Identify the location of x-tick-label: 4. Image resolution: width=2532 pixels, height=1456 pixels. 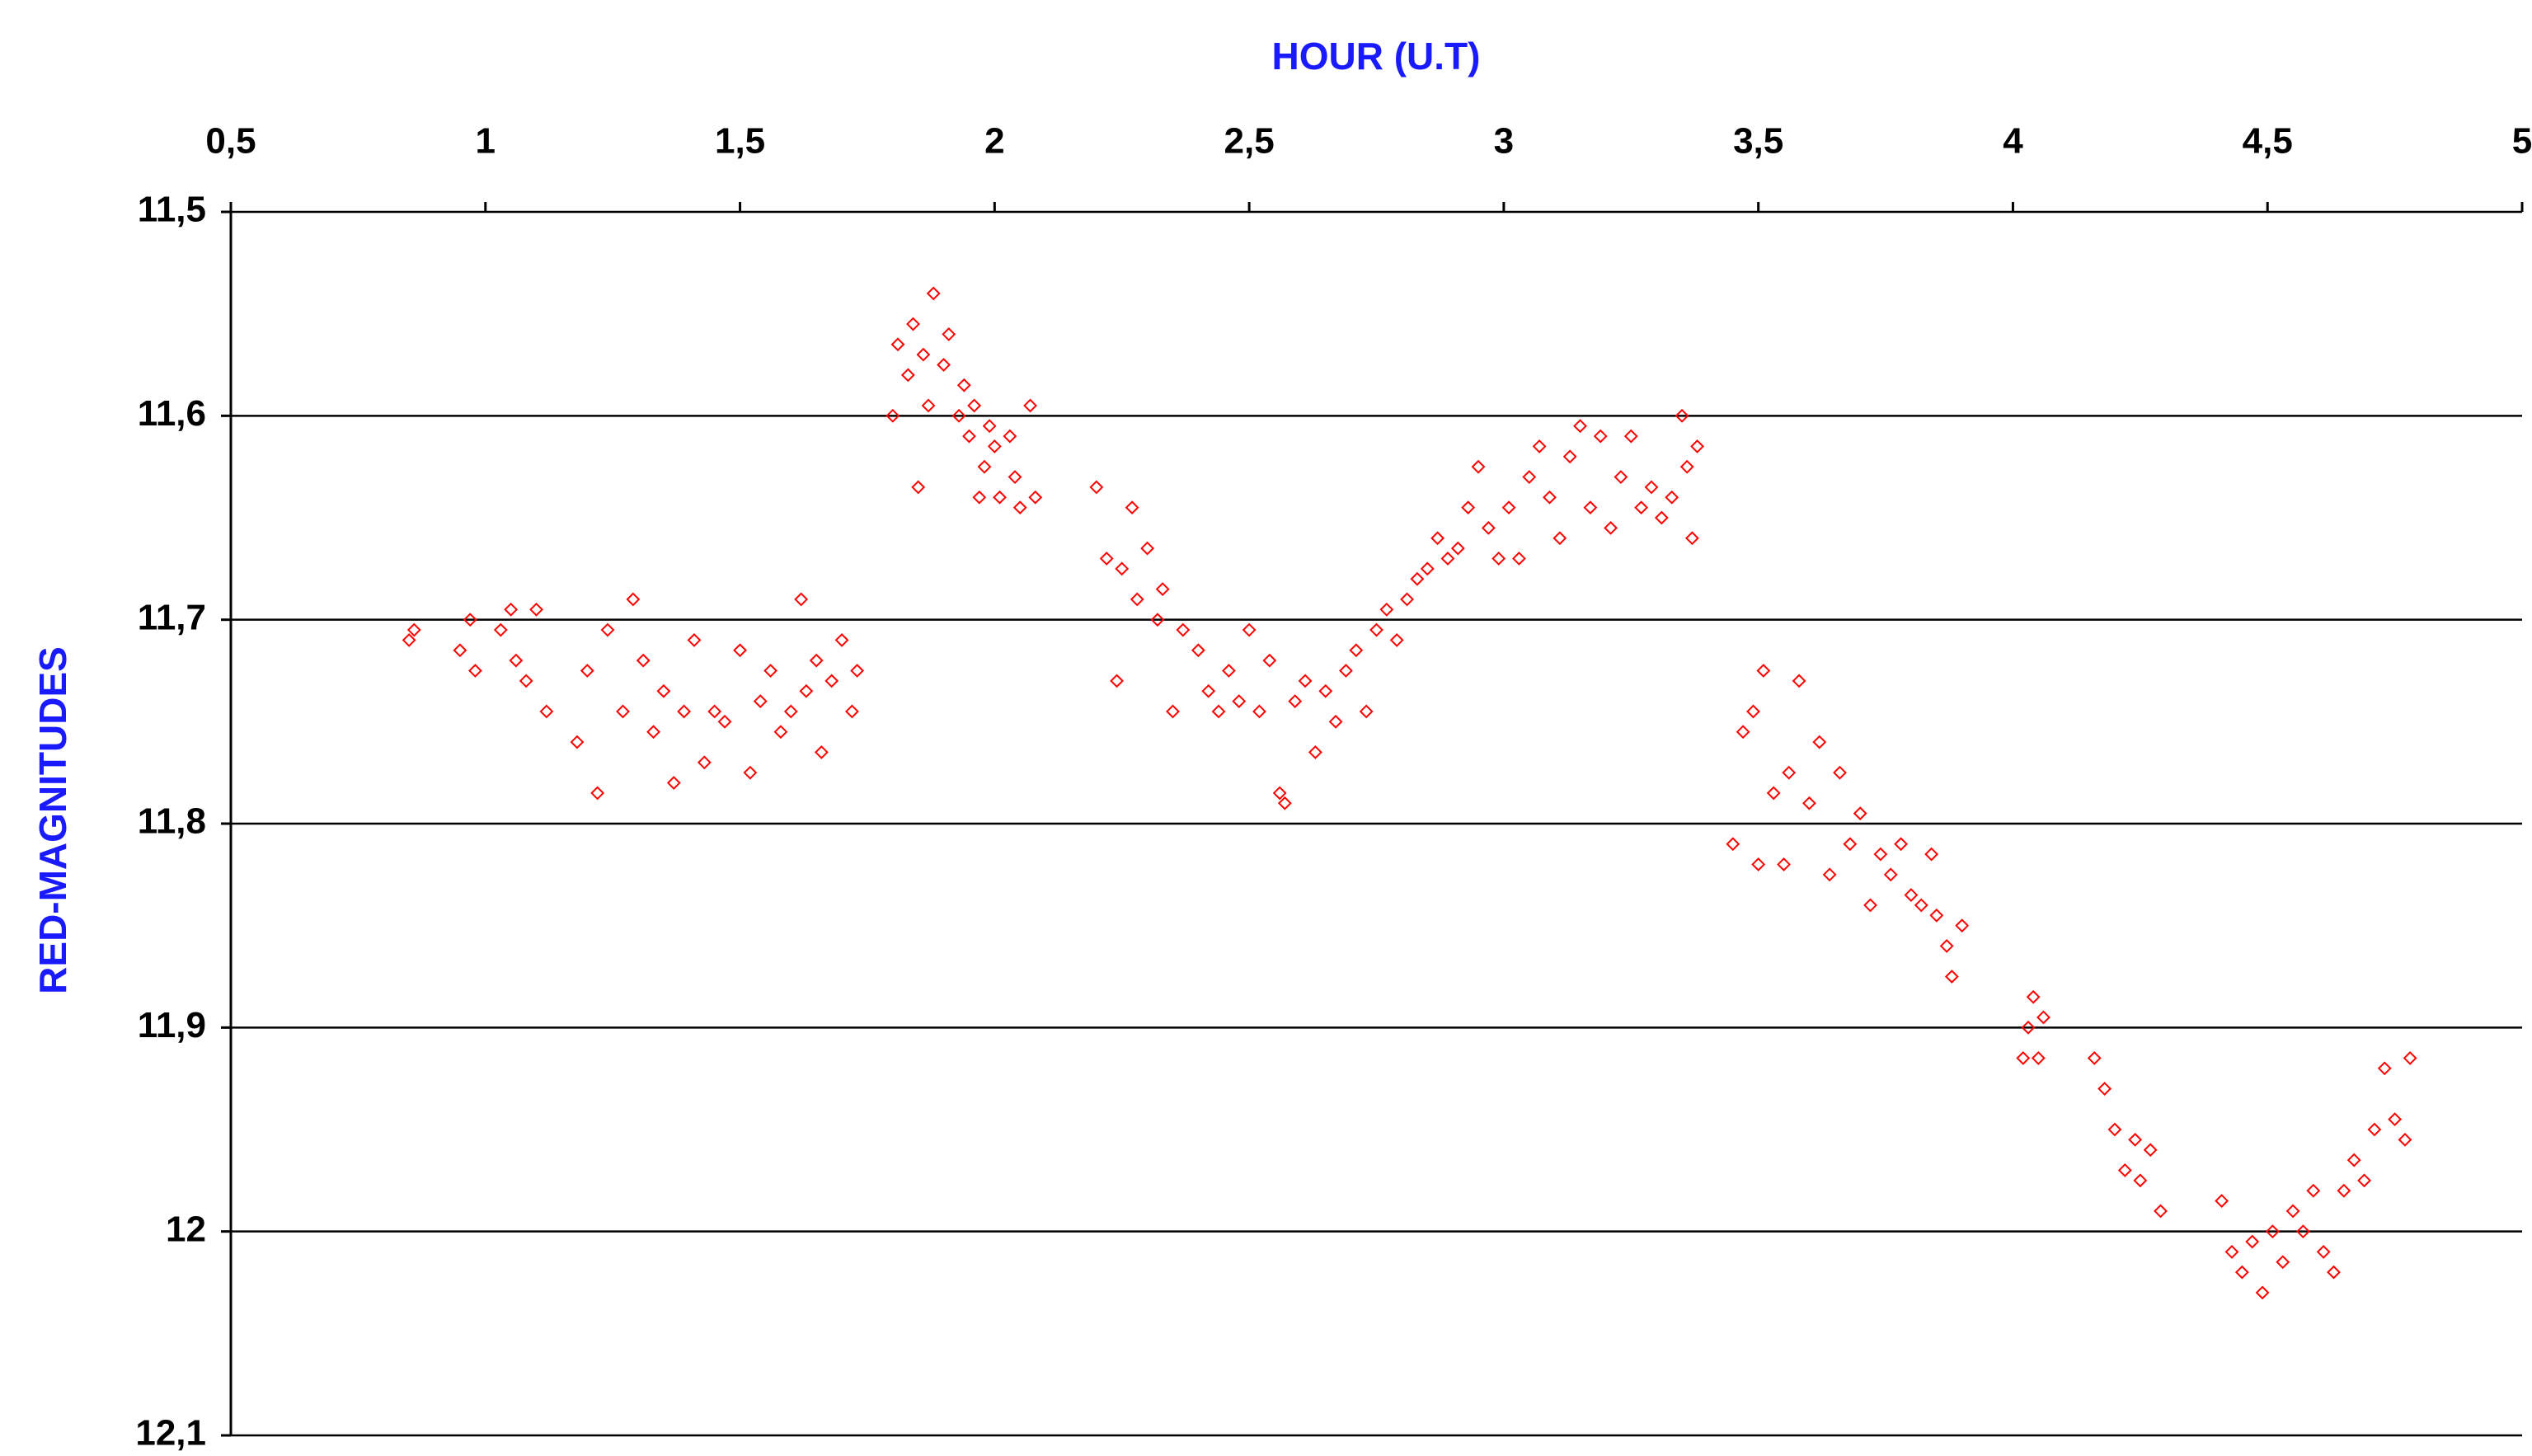
(2013, 141).